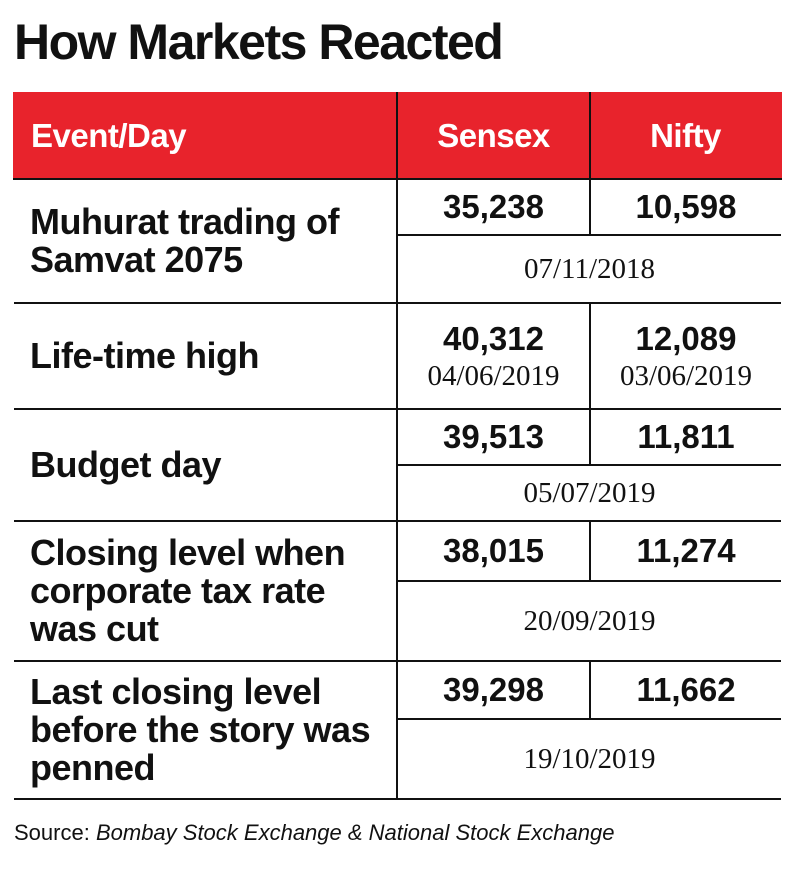 The width and height of the screenshot is (801, 869). I want to click on table-row: 07/11/2018, so click(397, 269).